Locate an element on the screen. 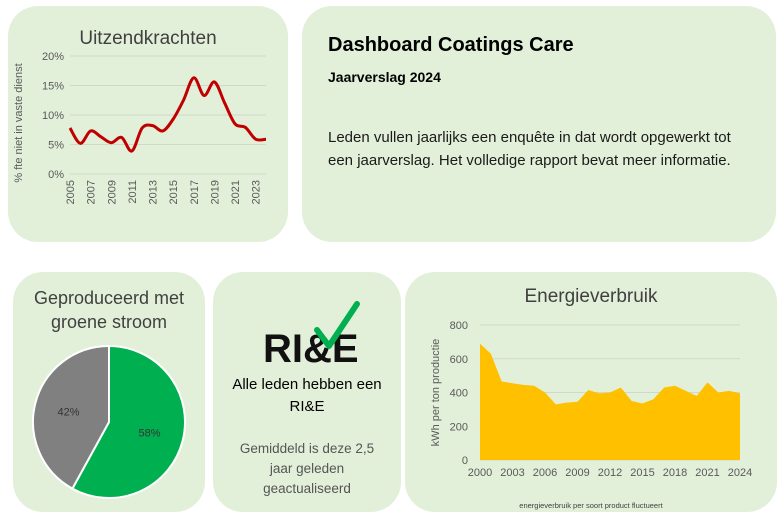  x-tick-label: 2024 is located at coordinates (740, 473).